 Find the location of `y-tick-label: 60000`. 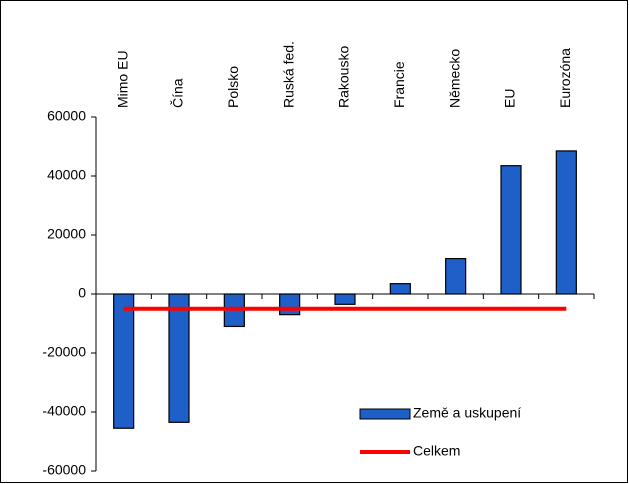

y-tick-label: 60000 is located at coordinates (66, 116).